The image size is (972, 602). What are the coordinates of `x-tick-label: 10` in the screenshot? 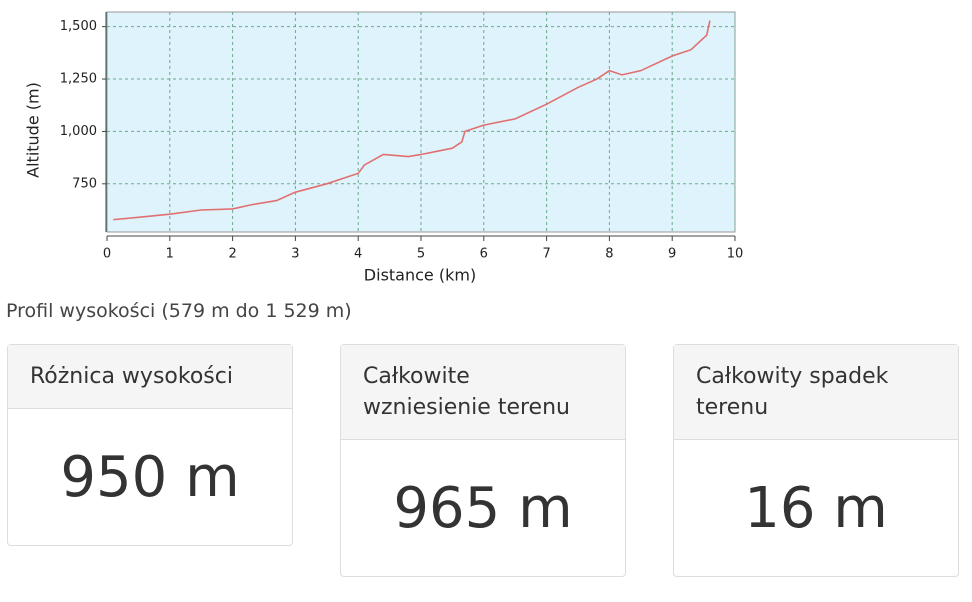 It's located at (735, 254).